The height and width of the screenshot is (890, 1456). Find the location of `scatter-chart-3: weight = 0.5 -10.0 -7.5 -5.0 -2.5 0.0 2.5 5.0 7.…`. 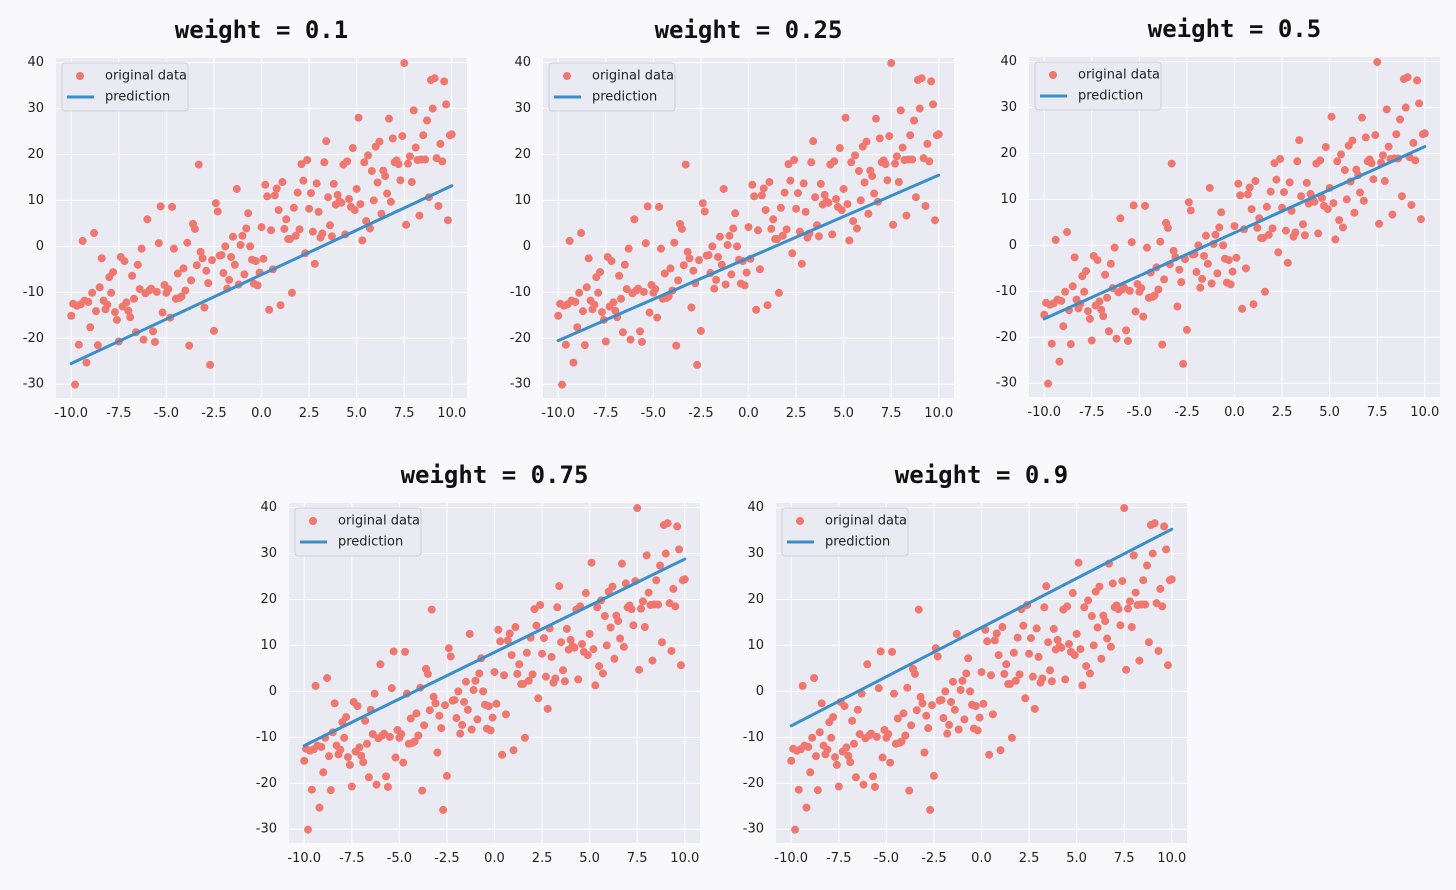

scatter-chart-3: weight = 0.5 -10.0 -7.5 -5.0 -2.5 0.0 2.5 5.0 7.… is located at coordinates (1218, 217).